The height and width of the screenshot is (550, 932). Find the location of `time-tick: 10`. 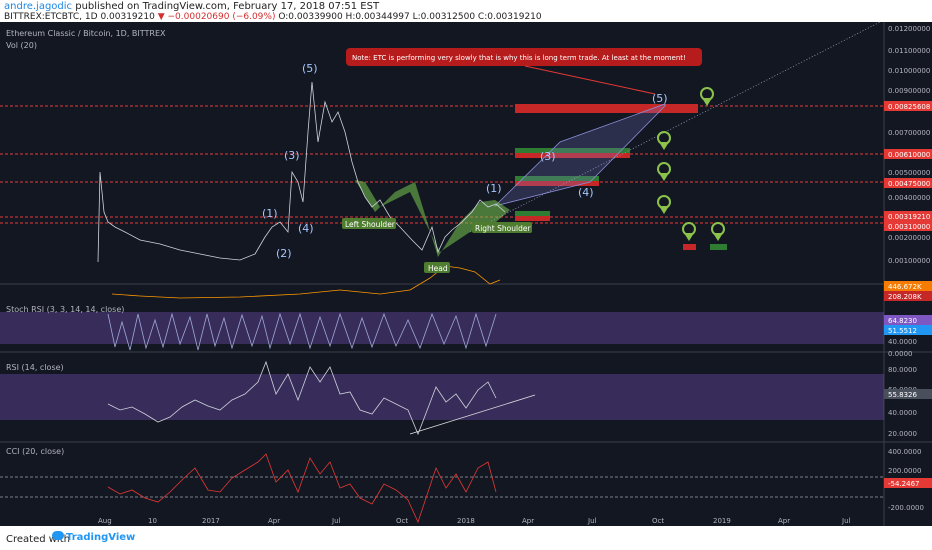

time-tick: 10 is located at coordinates (152, 521).